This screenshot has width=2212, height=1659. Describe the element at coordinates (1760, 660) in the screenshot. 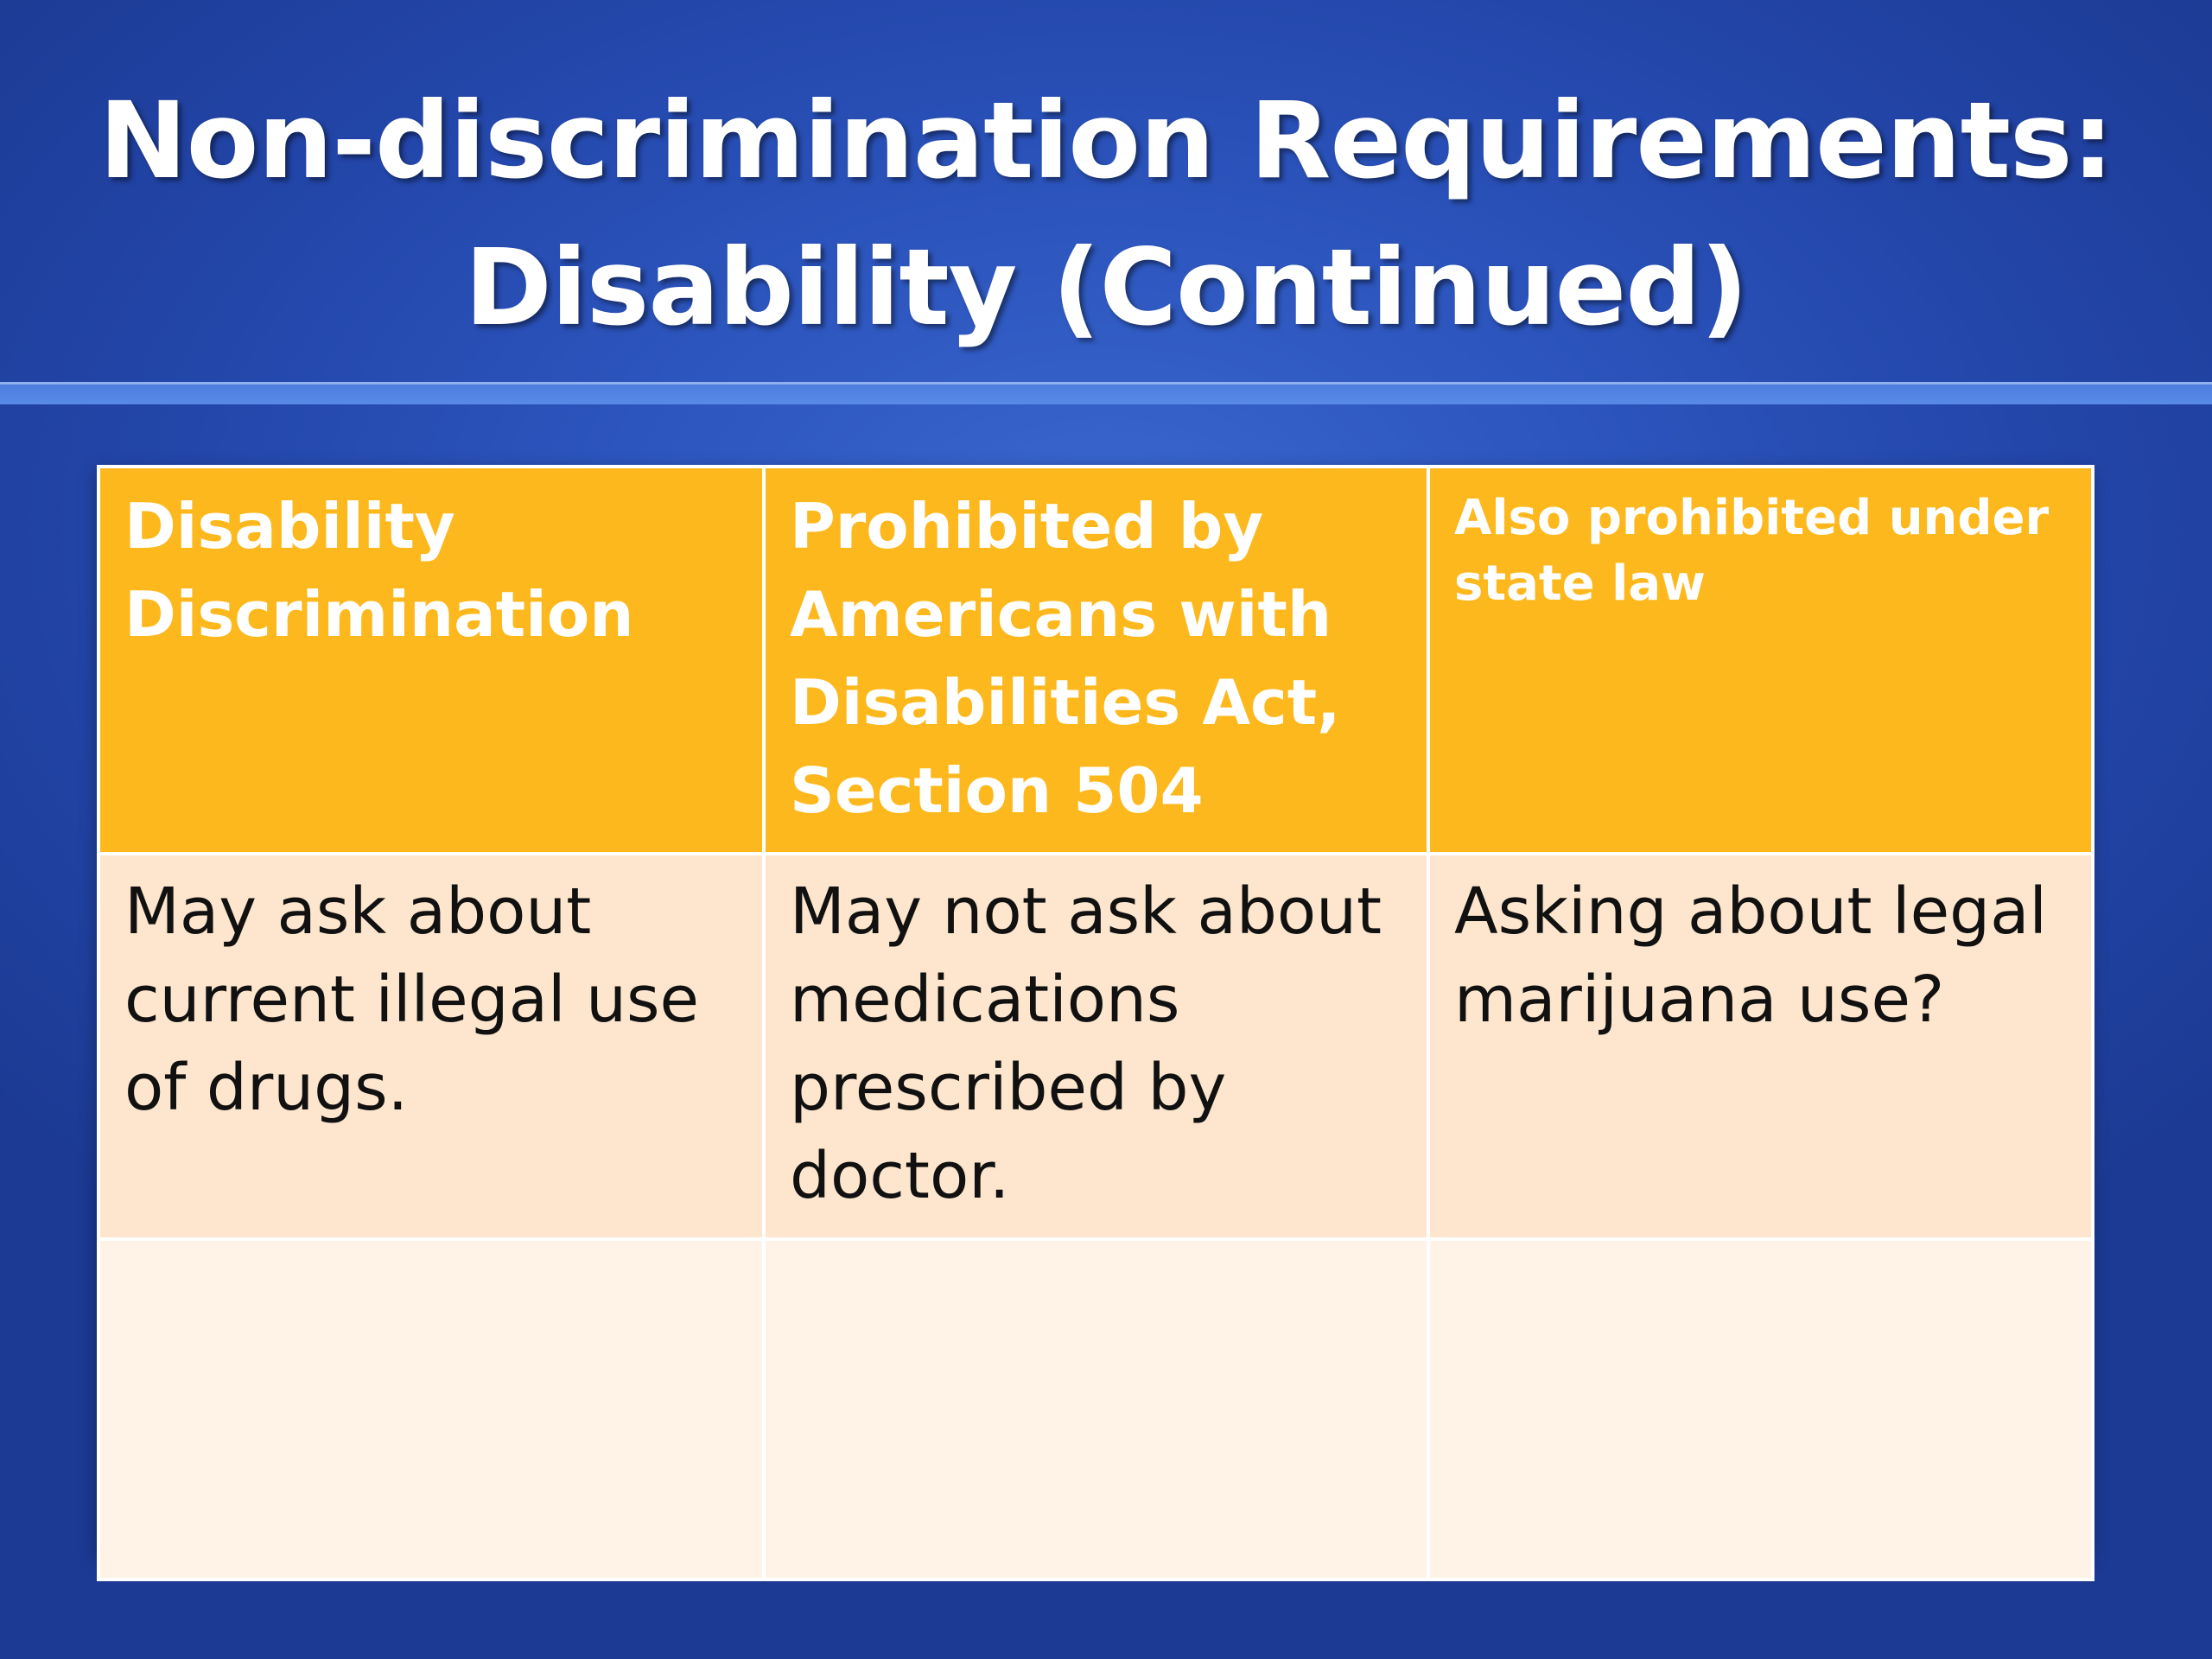

I see `header-state-law: Also prohibited under state law` at that location.